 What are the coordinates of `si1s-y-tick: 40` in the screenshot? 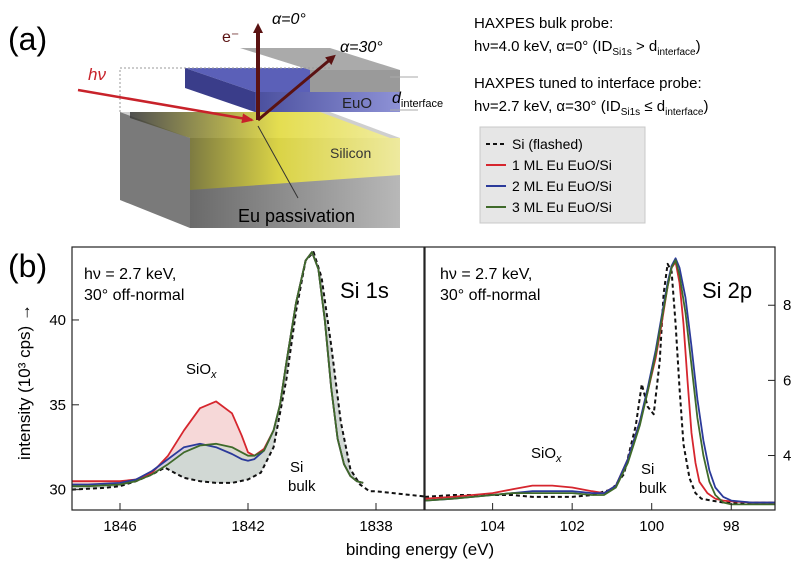 It's located at (64, 320).